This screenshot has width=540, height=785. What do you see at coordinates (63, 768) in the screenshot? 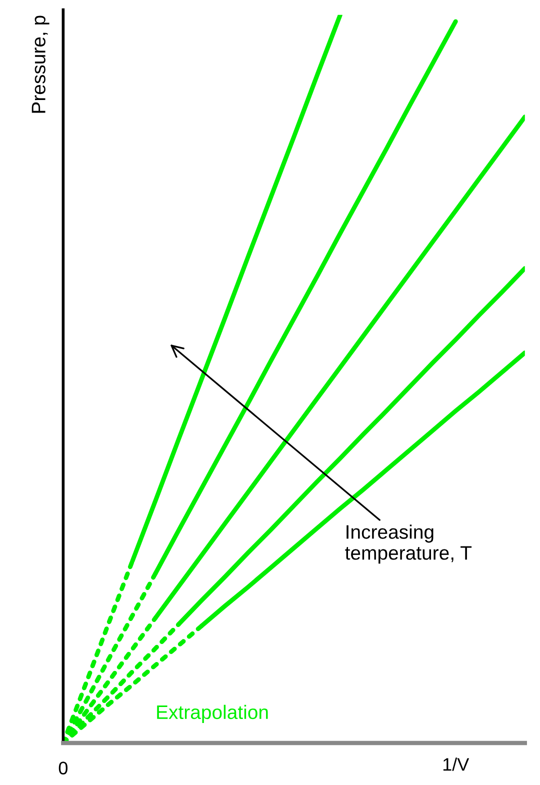
I see `text: 0` at bounding box center [63, 768].